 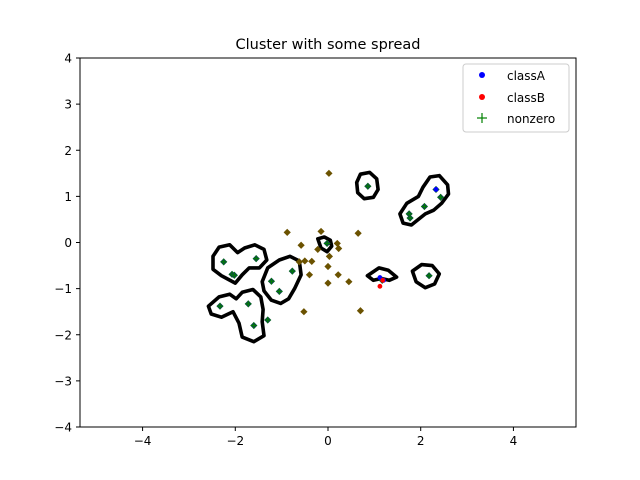 I want to click on points-layer, so click(x=330, y=249).